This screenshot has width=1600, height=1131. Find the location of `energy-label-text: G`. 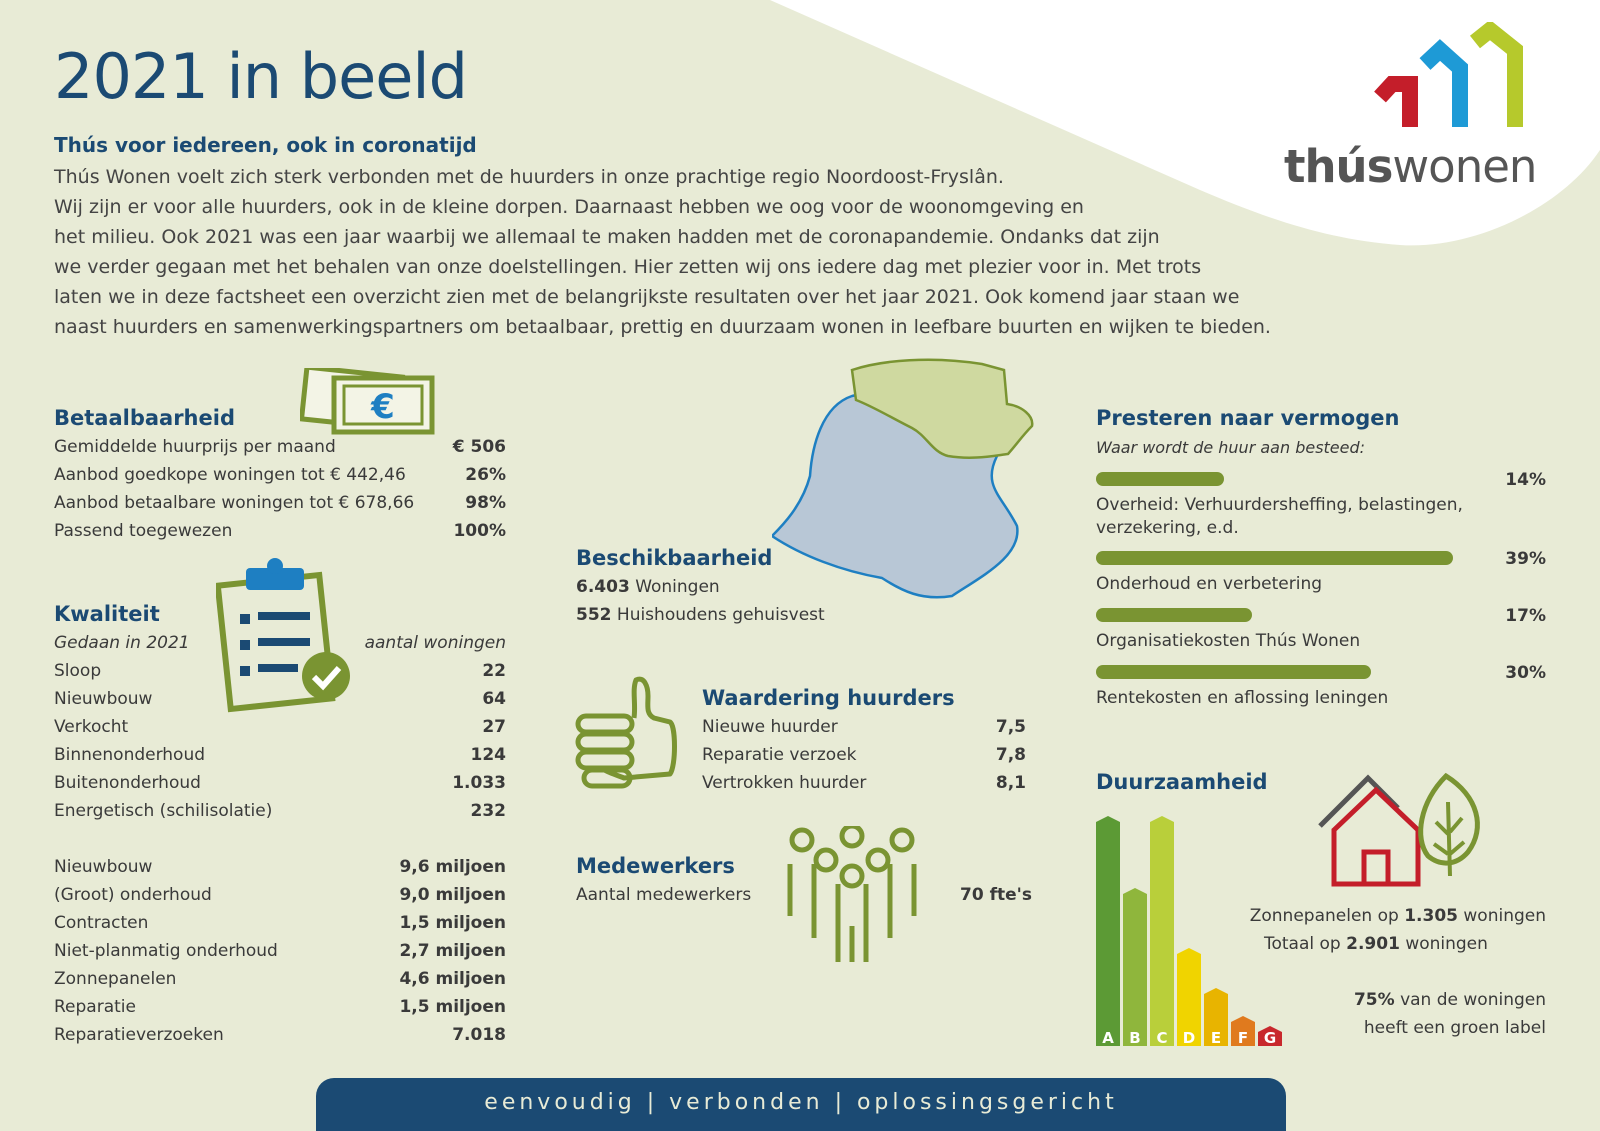

energy-label-text: G is located at coordinates (1270, 1038).